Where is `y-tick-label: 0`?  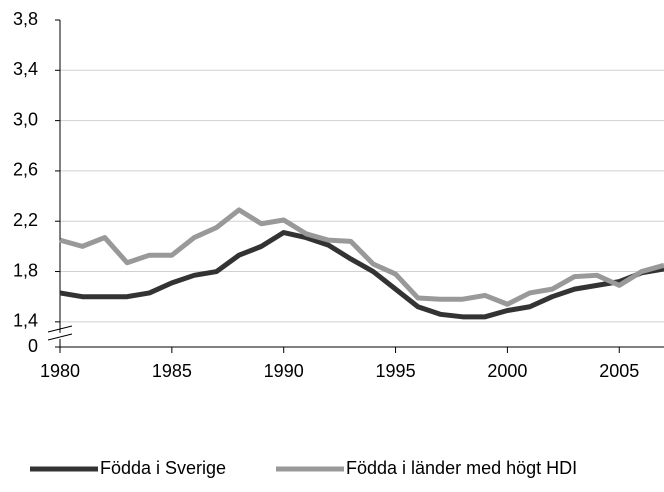
y-tick-label: 0 is located at coordinates (33, 346).